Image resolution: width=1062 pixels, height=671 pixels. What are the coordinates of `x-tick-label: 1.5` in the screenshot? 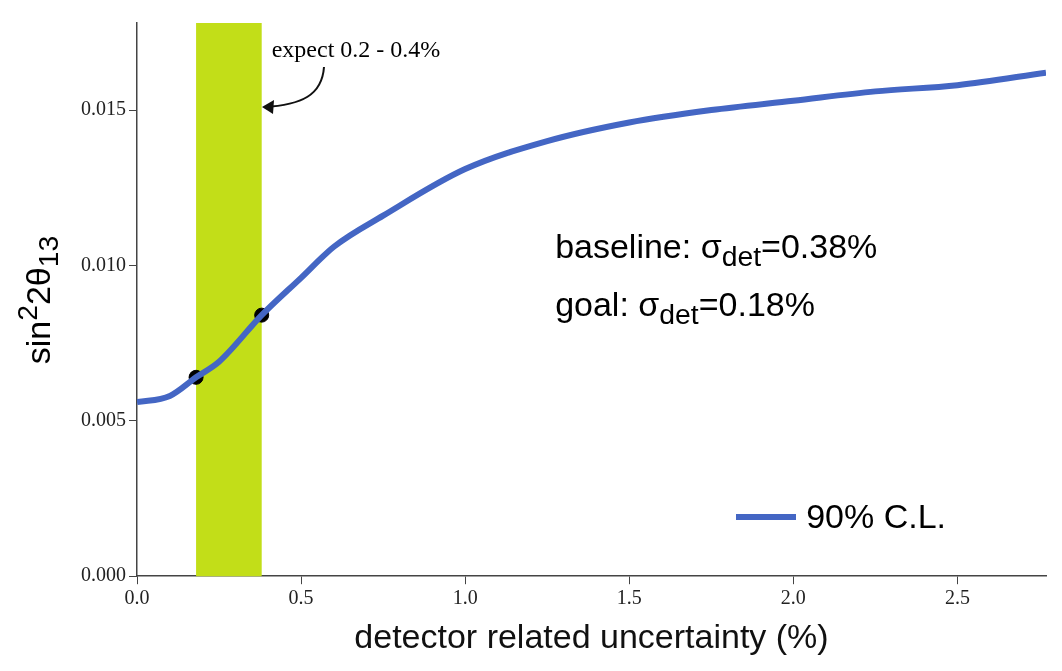 It's located at (629, 597).